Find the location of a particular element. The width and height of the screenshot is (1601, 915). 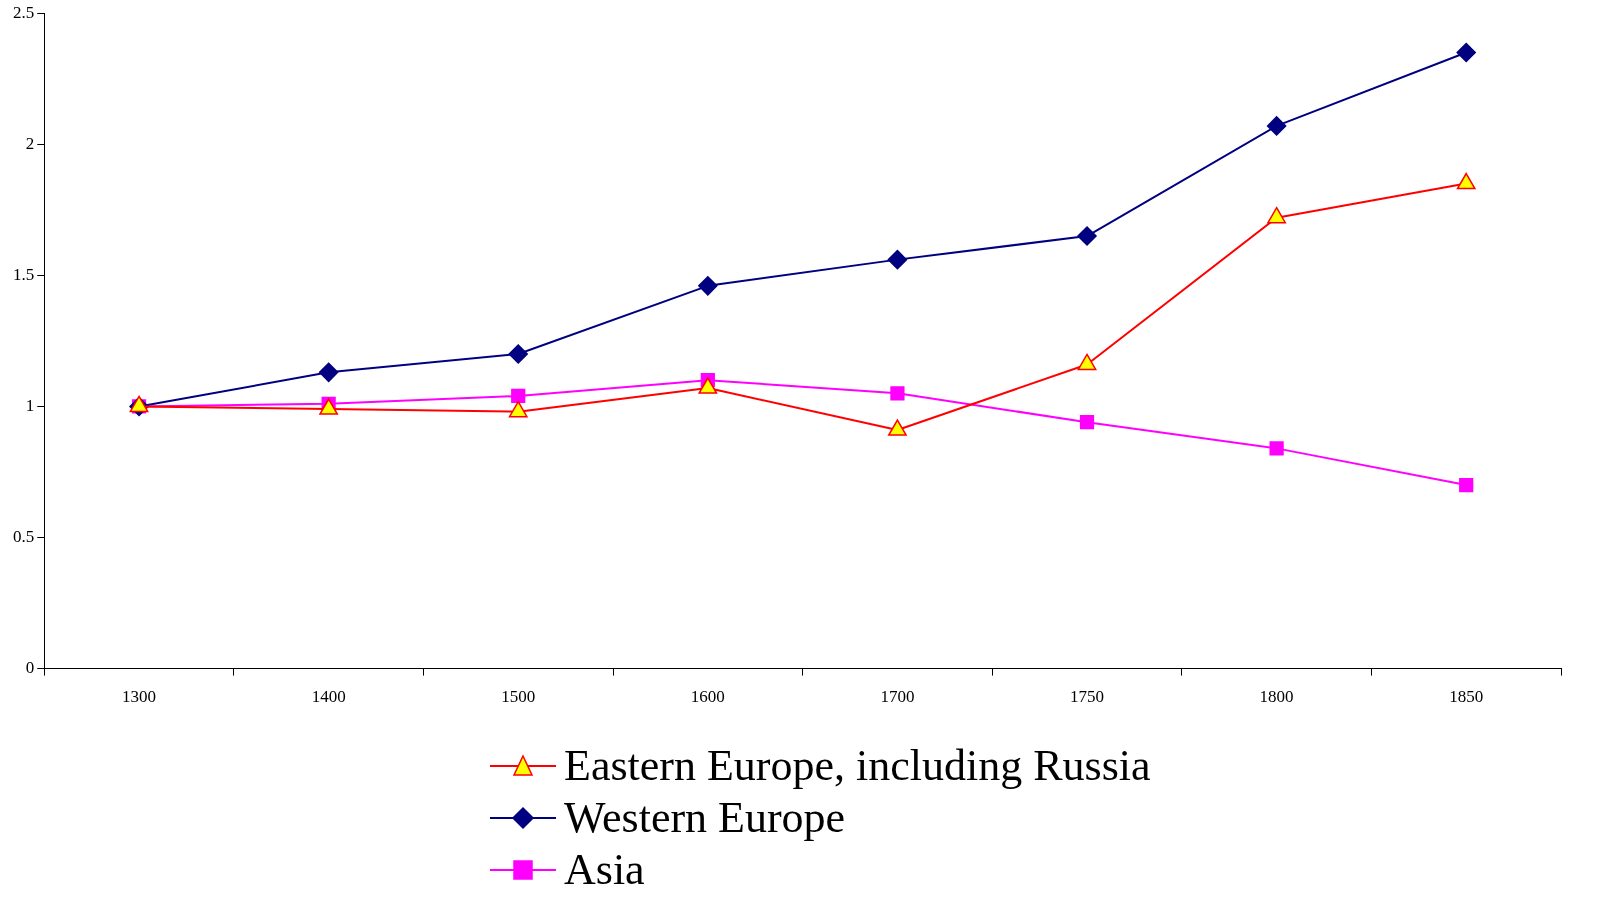

y-tick-label: 1.5 is located at coordinates (24, 274).